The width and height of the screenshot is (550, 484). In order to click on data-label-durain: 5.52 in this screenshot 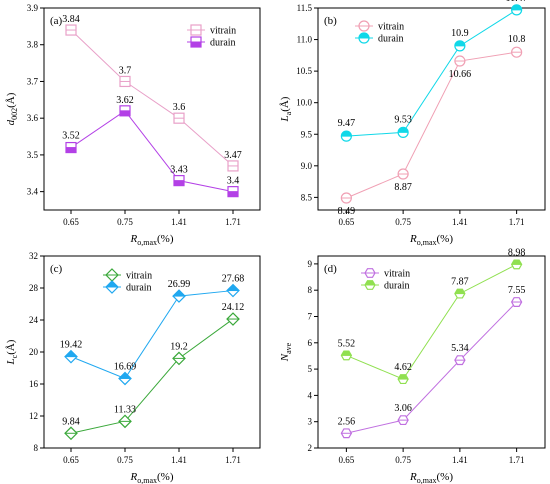, I will do `click(347, 343)`.